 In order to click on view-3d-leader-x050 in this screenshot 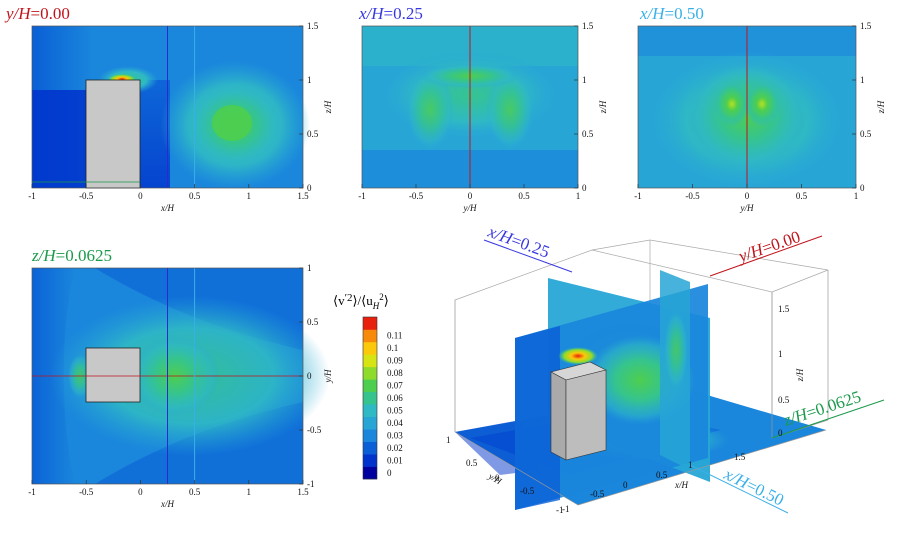, I will do `click(739, 489)`.